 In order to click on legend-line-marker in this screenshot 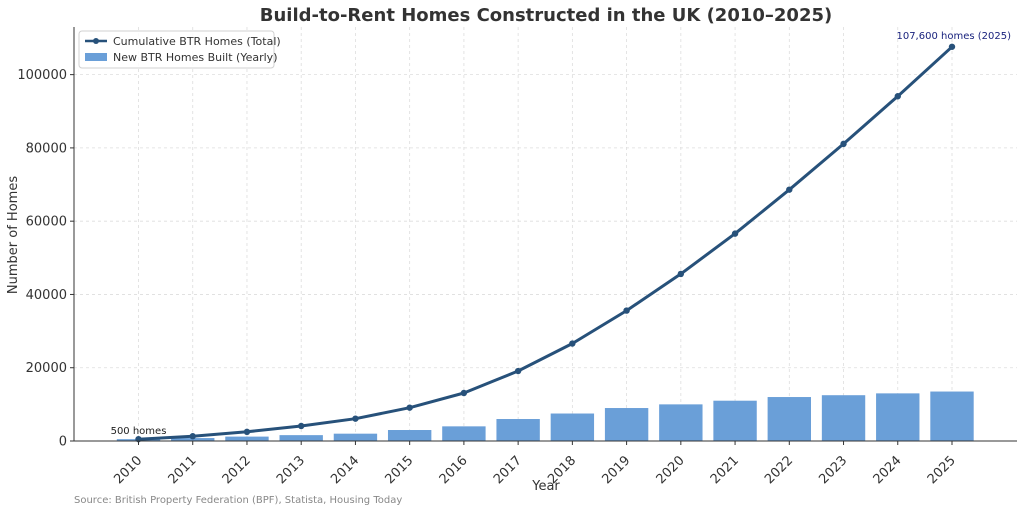, I will do `click(96, 41)`.